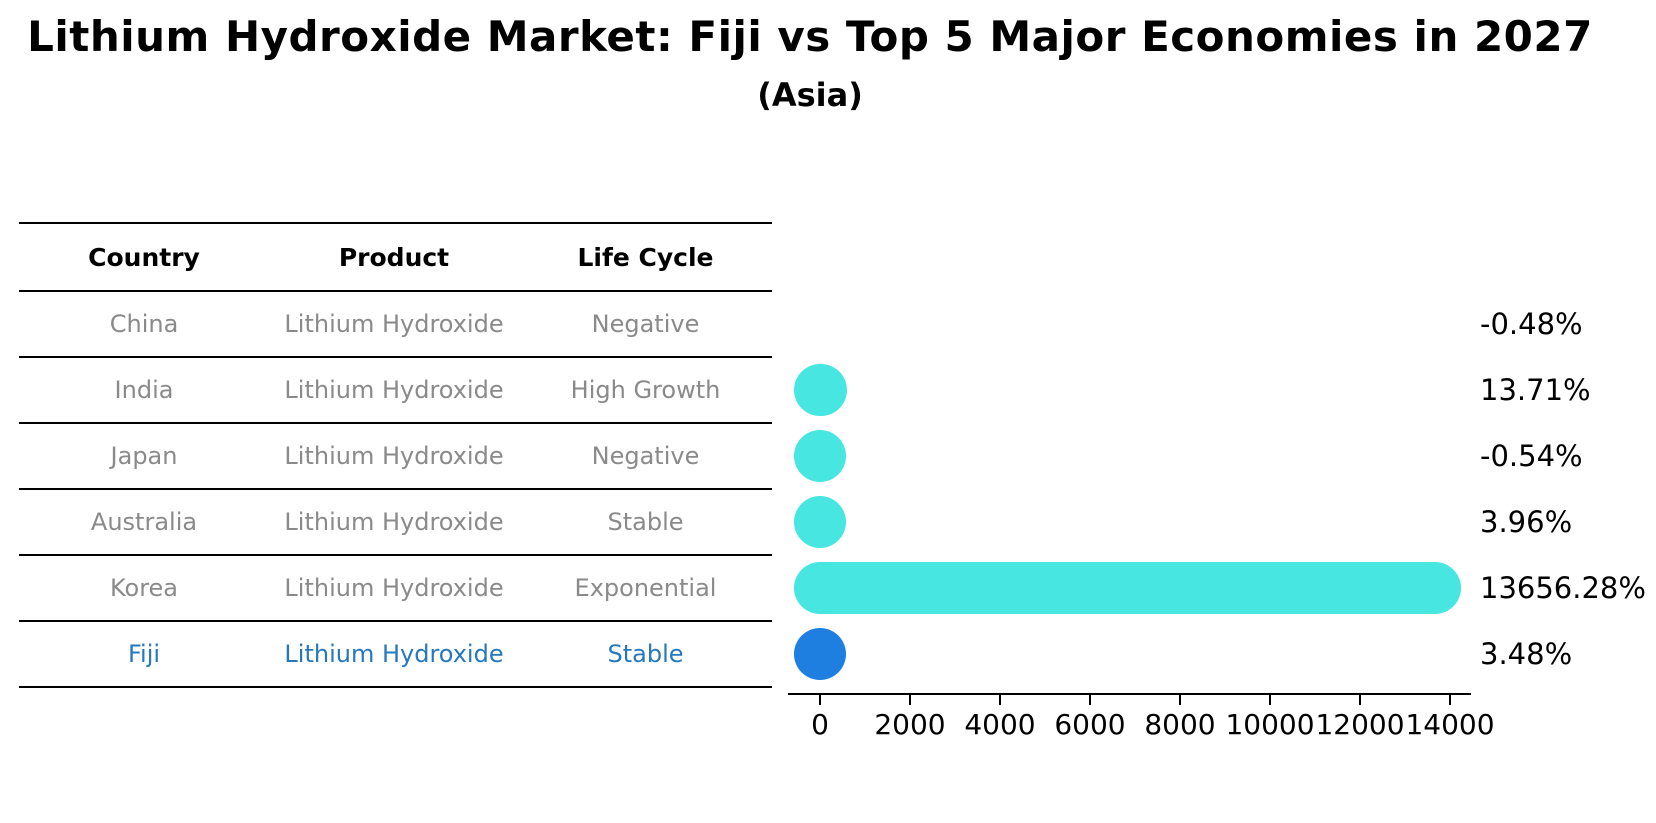 This screenshot has height=823, width=1656. What do you see at coordinates (645, 257) in the screenshot?
I see `table-header-life-cycle: Life Cycle` at bounding box center [645, 257].